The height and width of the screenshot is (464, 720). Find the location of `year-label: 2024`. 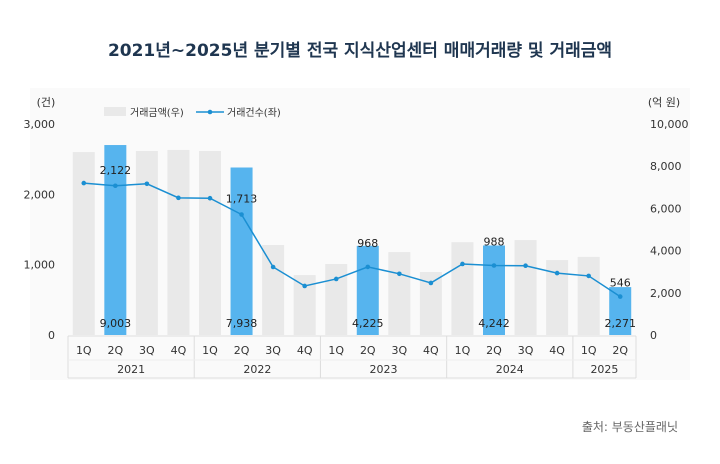

year-label: 2024 is located at coordinates (510, 369).